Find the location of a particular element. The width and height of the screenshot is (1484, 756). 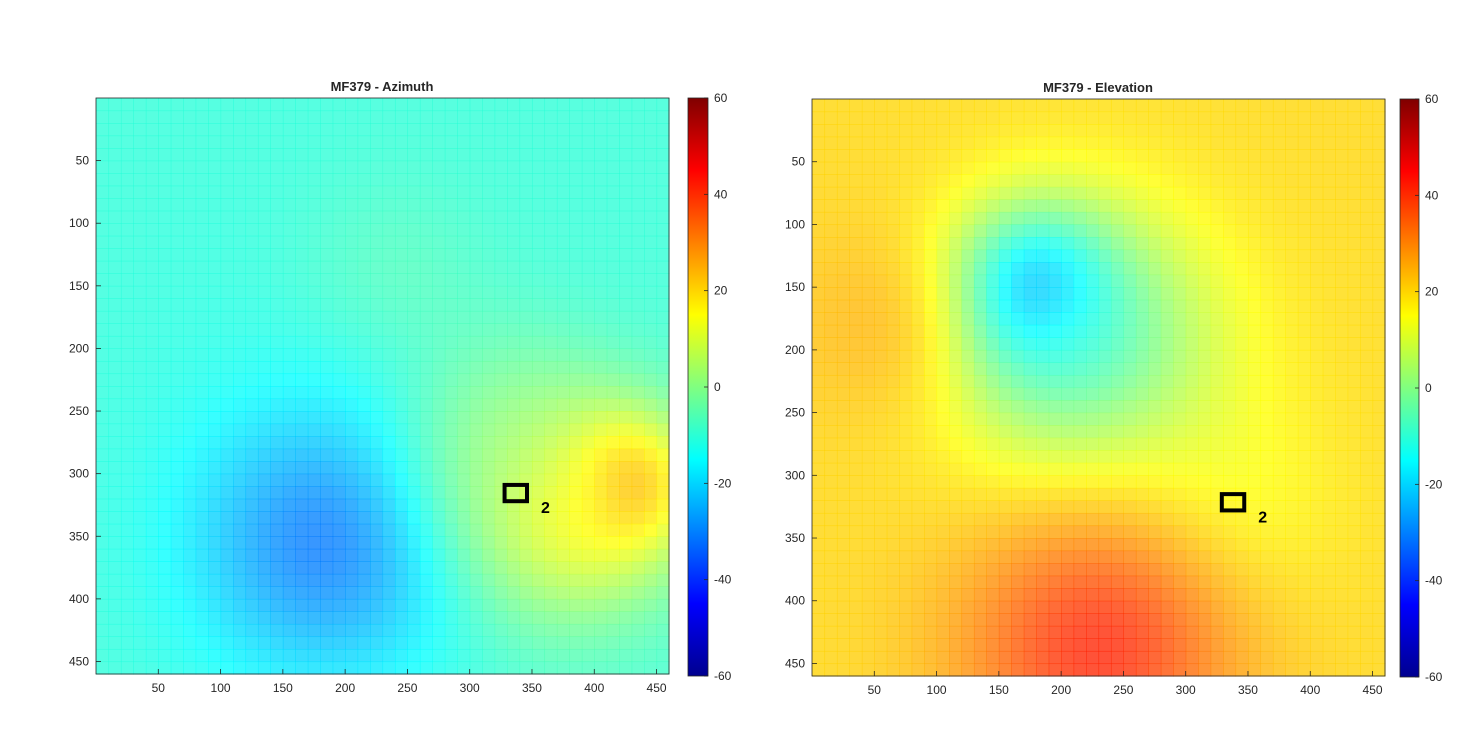

x-tick-label: 400 is located at coordinates (1310, 690).